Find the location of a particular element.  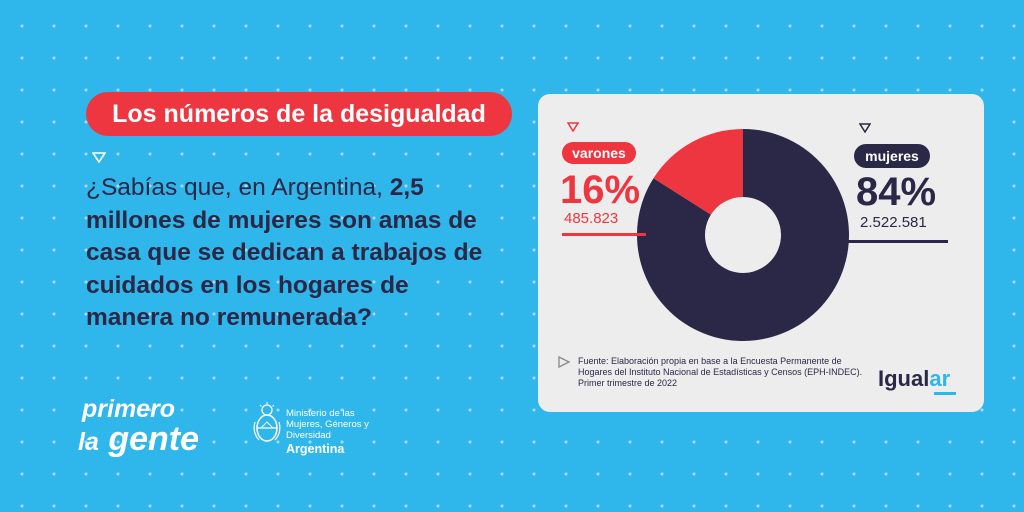

donut-slice-mujeres is located at coordinates (743, 235).